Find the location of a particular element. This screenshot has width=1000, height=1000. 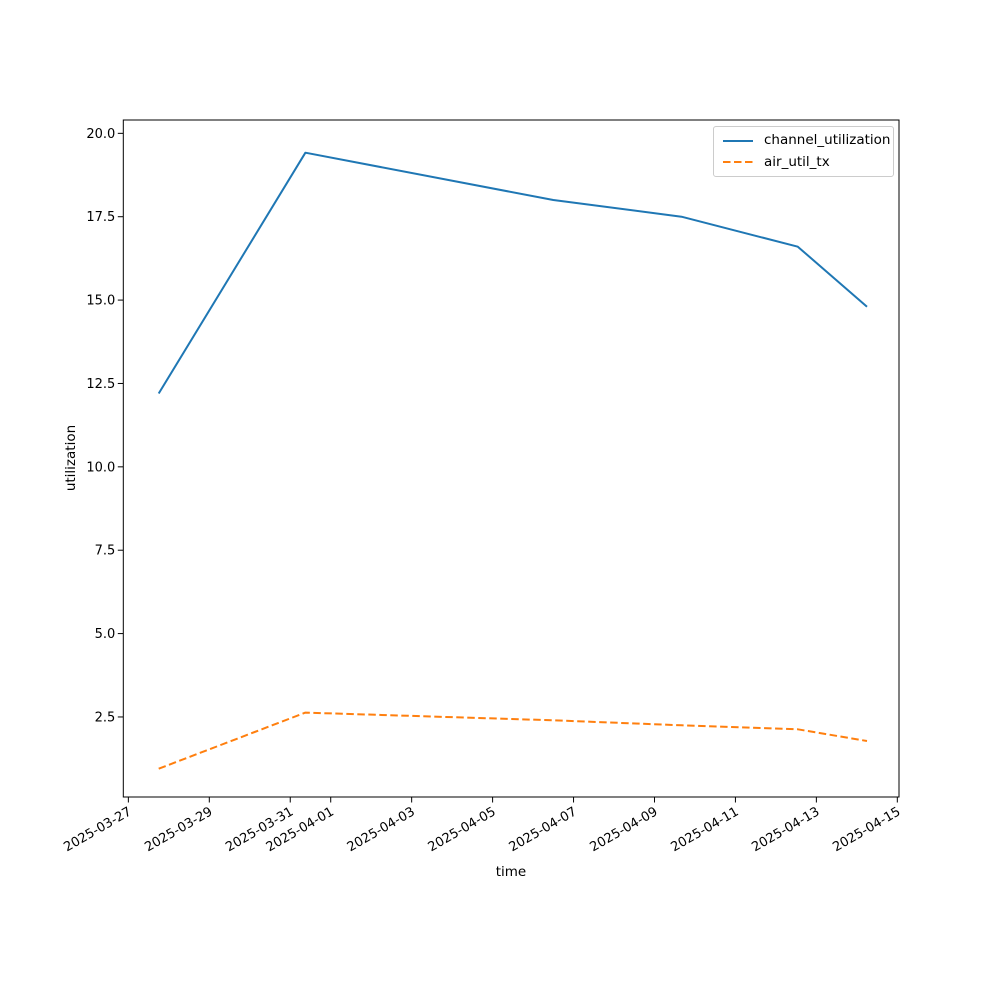

x-tick-label: 2025-04-13 is located at coordinates (785, 829).